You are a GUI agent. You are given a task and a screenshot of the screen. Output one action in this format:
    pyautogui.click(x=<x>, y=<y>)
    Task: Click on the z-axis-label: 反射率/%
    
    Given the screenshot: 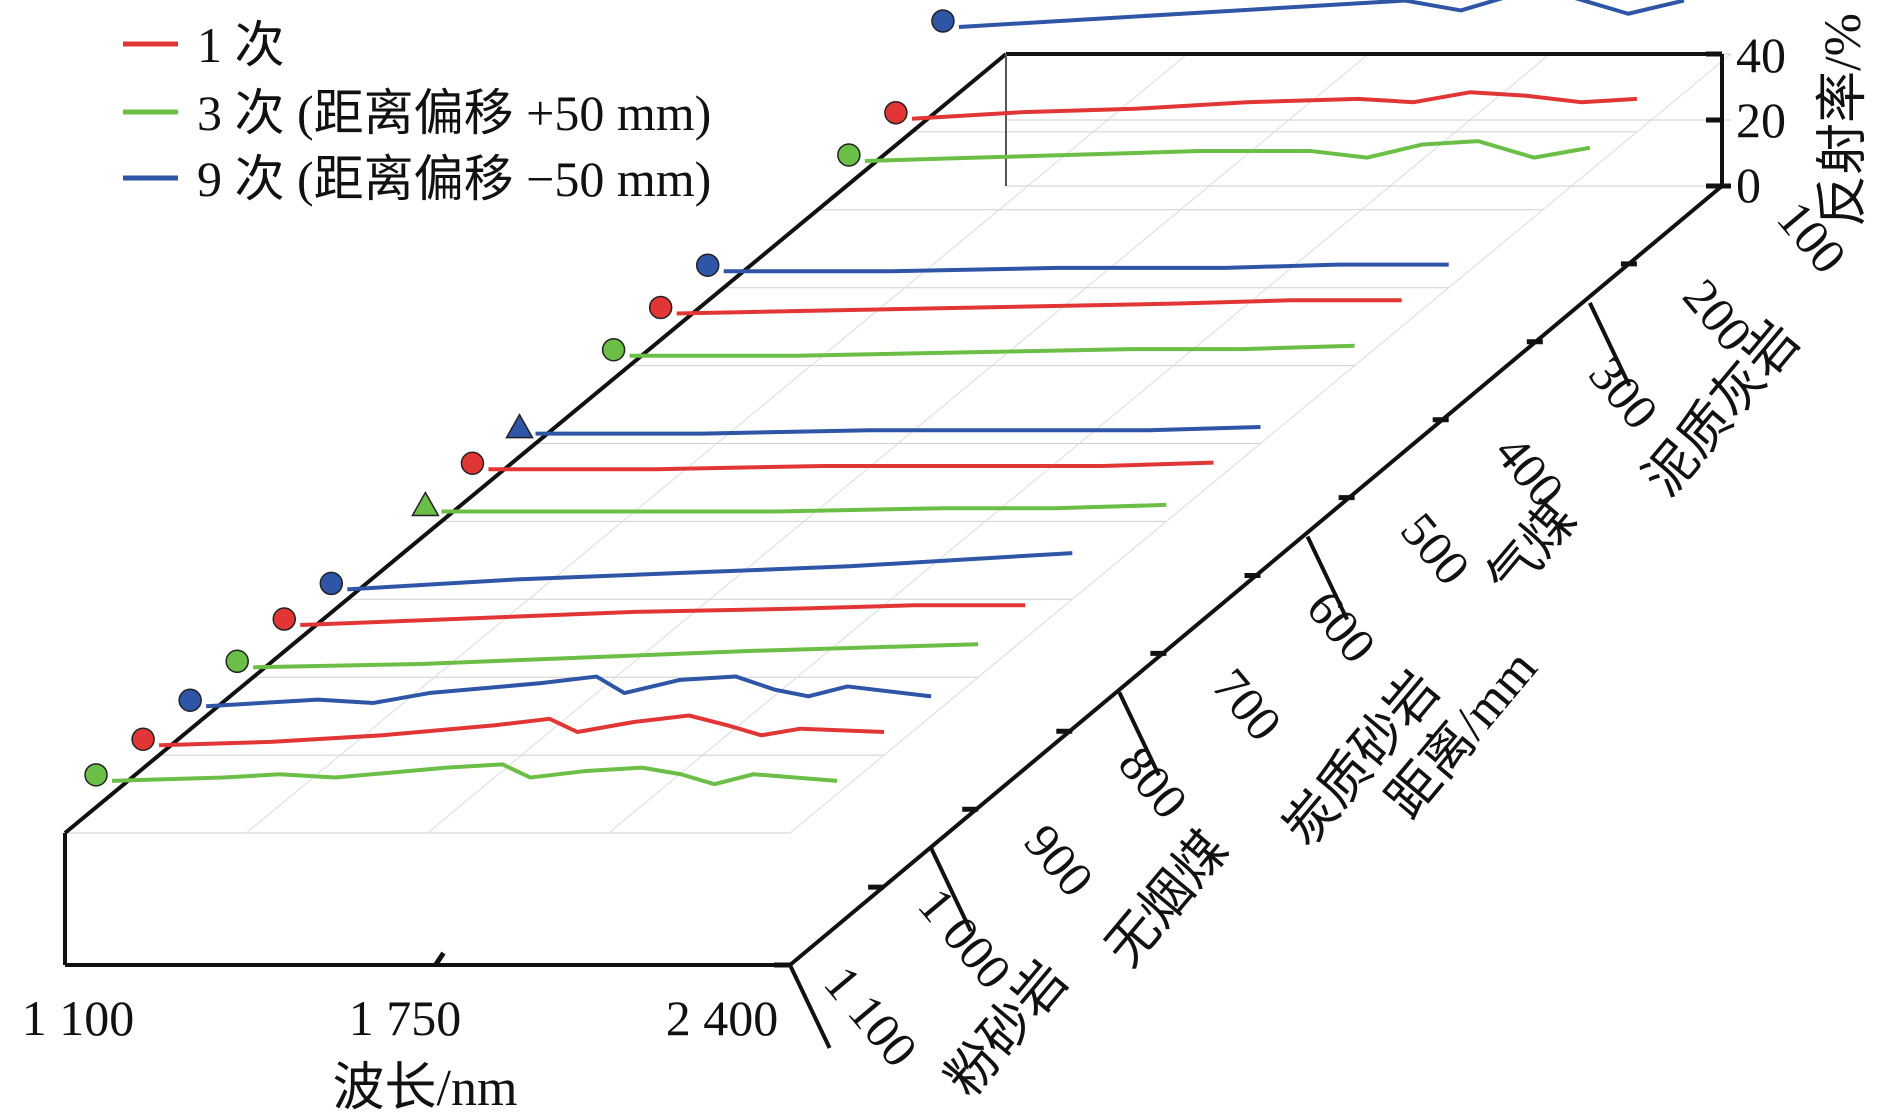 What is the action you would take?
    pyautogui.click(x=1843, y=120)
    